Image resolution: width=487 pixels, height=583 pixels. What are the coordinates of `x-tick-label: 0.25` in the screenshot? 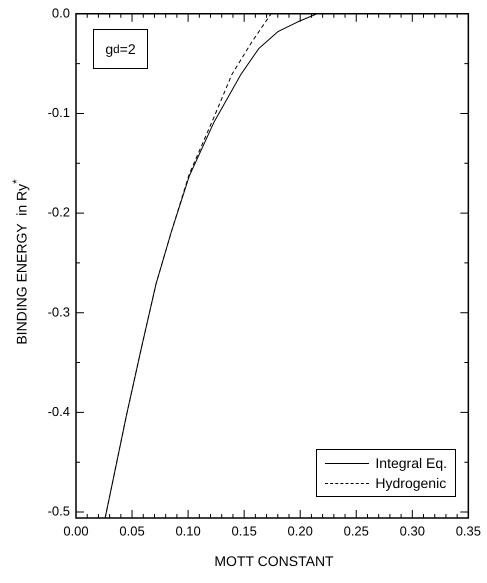 It's located at (356, 530).